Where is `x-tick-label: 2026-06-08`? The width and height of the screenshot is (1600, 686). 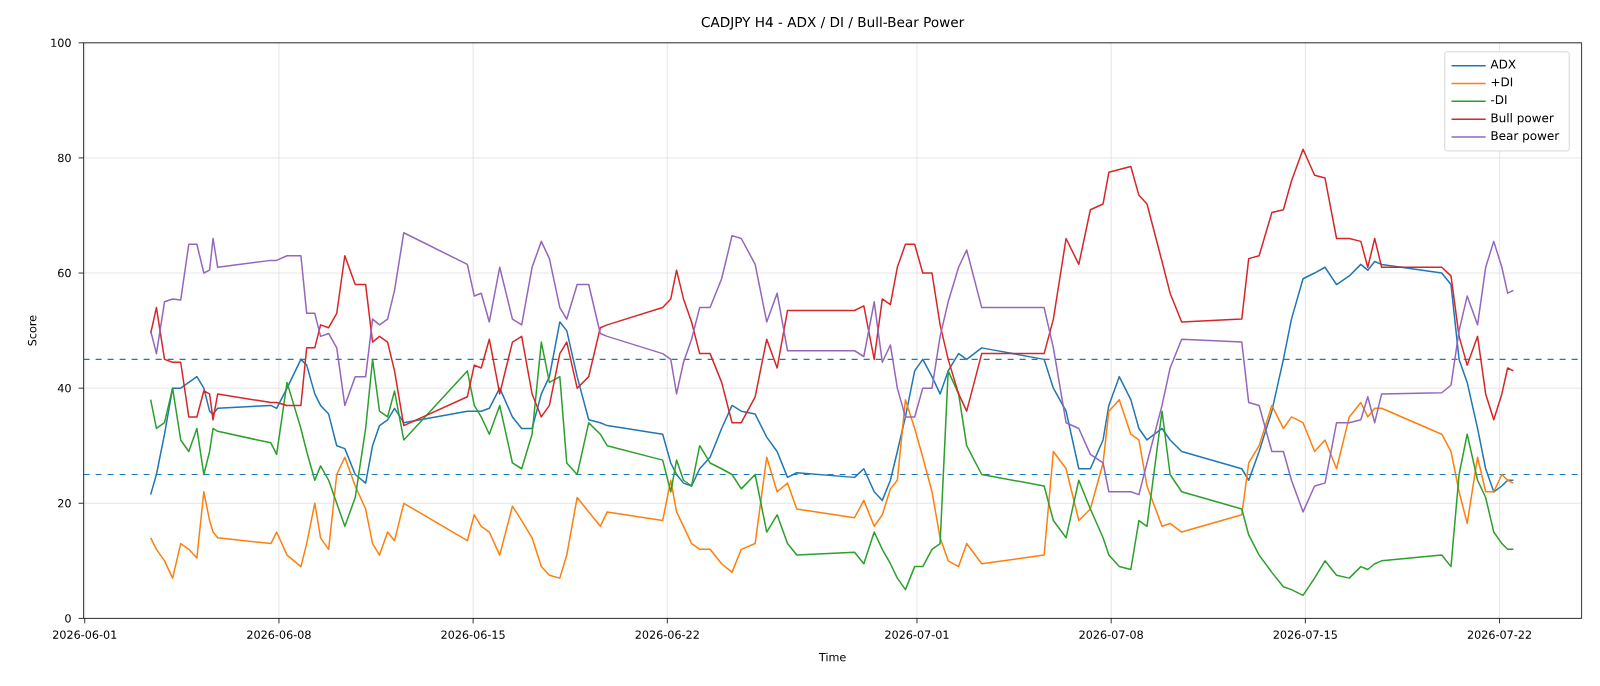 x-tick-label: 2026-06-08 is located at coordinates (279, 634).